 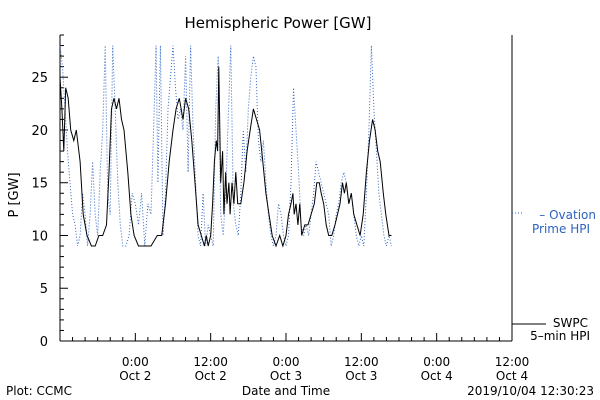 What do you see at coordinates (286, 391) in the screenshot?
I see `x-axis-label: Date and Time` at bounding box center [286, 391].